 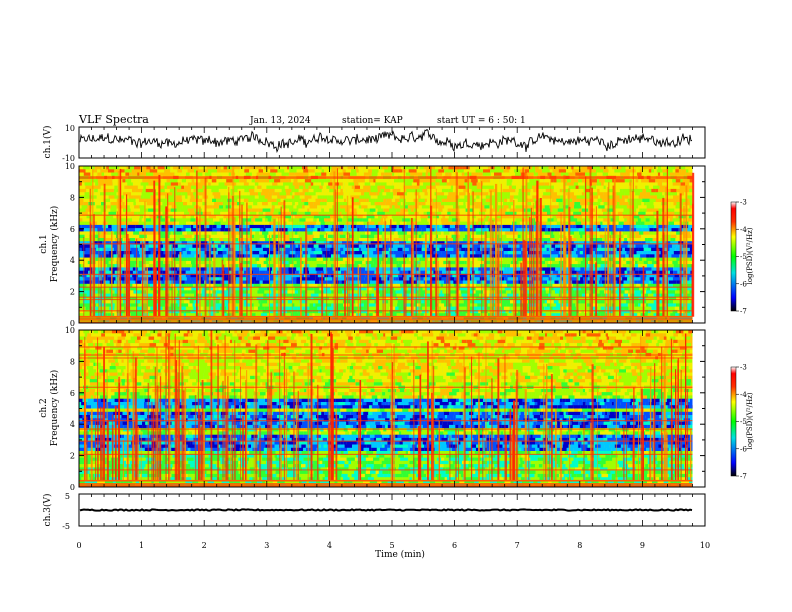 I want to click on ch1-ytick-bottom: -10, so click(x=68, y=158).